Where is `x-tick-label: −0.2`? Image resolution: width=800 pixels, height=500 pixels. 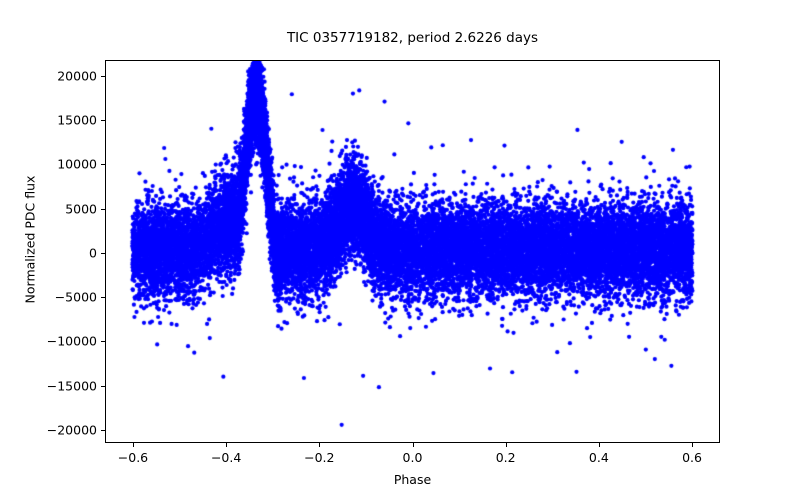 x-tick-label: −0.2 is located at coordinates (319, 457).